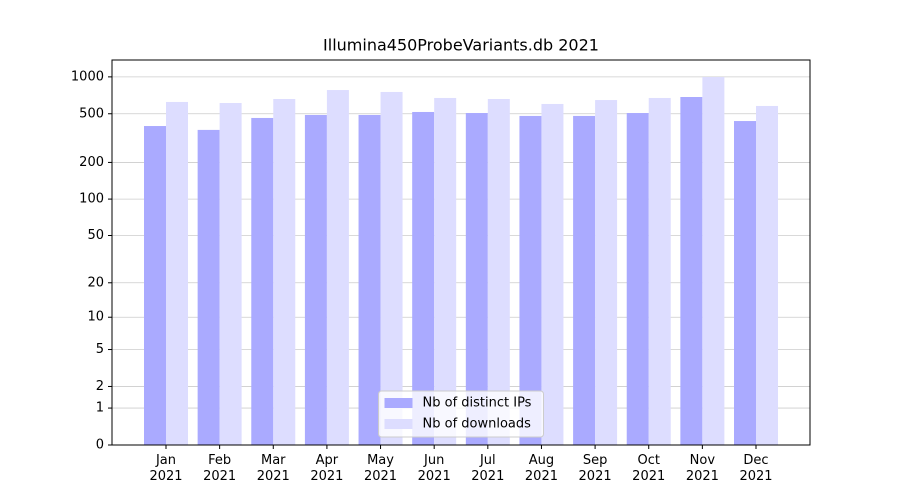 The image size is (900, 500). Describe the element at coordinates (273, 468) in the screenshot. I see `x-tick-label: Mar 2021` at that location.